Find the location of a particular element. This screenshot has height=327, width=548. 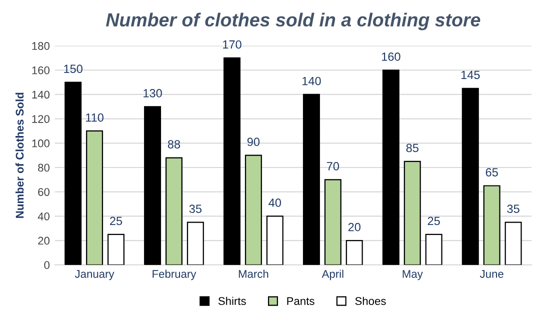

data-label: 85 is located at coordinates (412, 148).